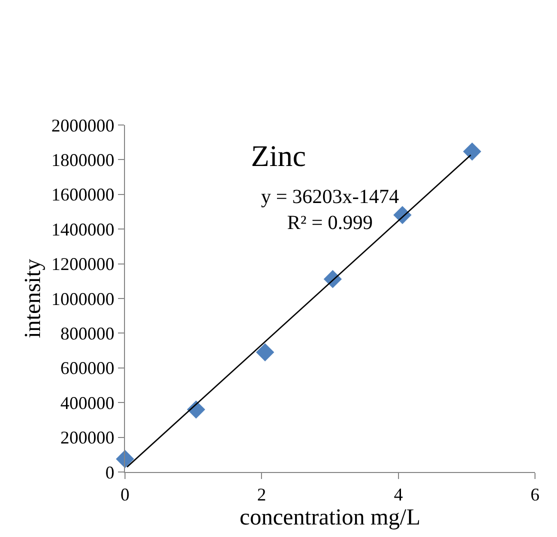 This screenshot has height=537, width=557. What do you see at coordinates (398, 494) in the screenshot?
I see `x-tick-label: 4` at bounding box center [398, 494].